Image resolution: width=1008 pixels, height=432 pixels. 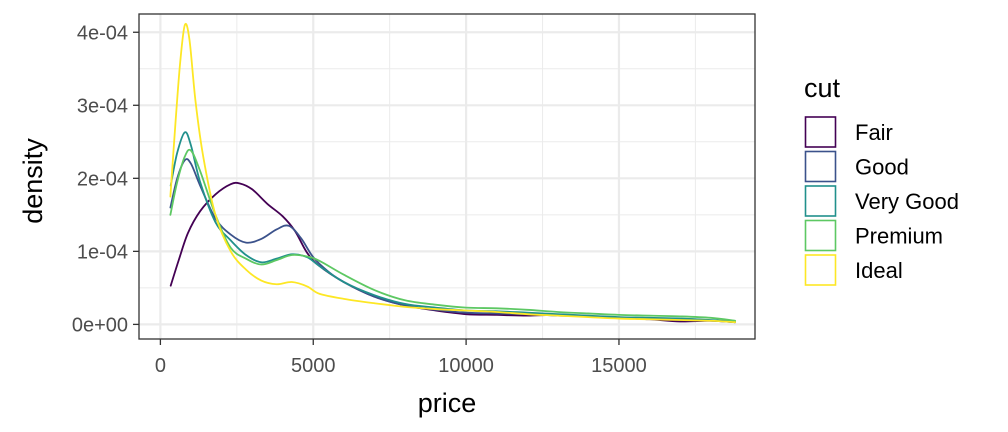 I want to click on y-tick-label: 0e+00, so click(x=100, y=325).